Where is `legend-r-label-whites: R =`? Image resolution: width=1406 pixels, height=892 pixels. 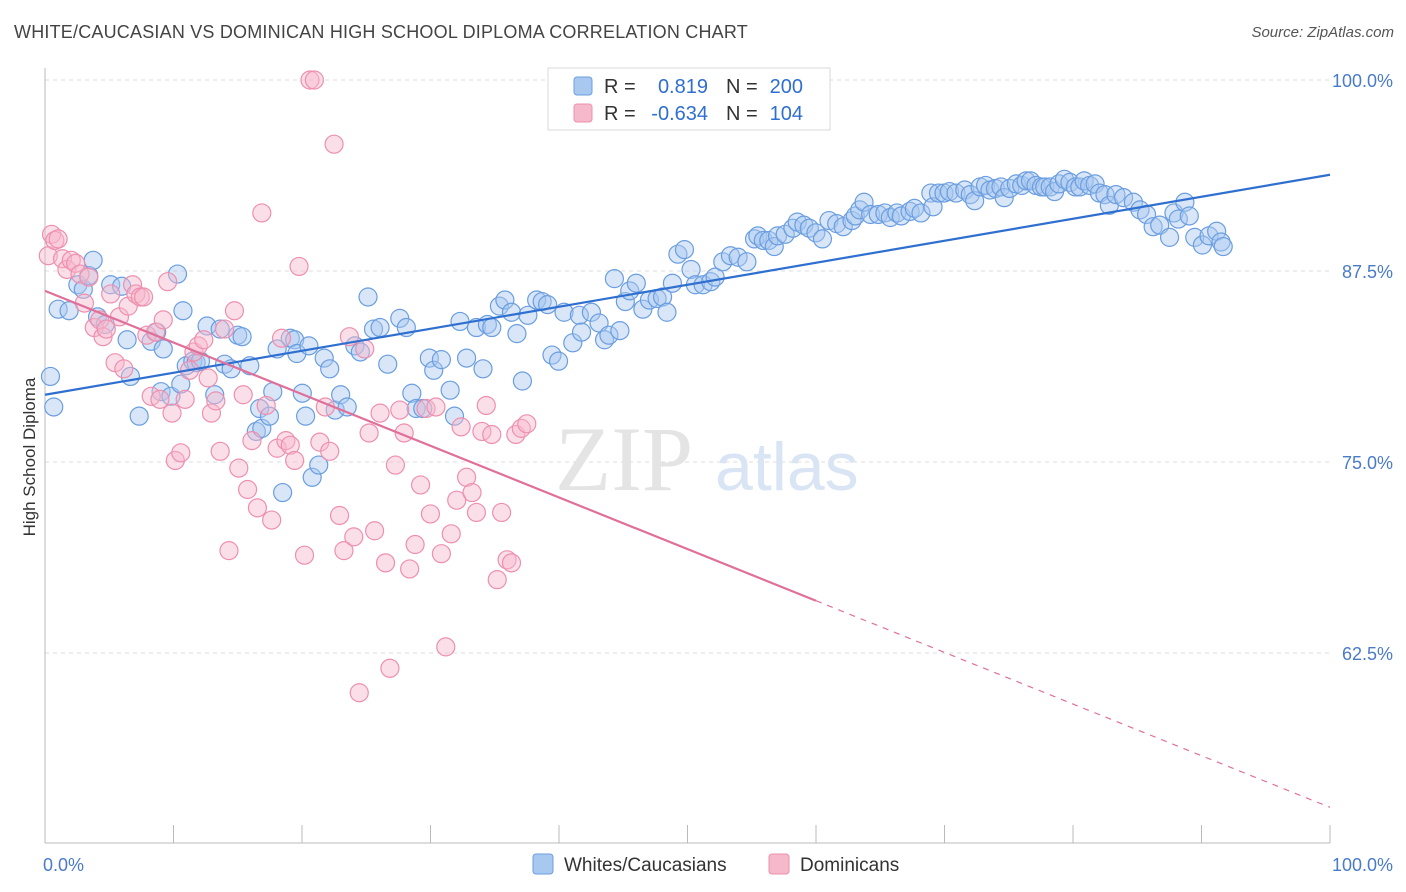 legend-r-label-whites: R = is located at coordinates (620, 87).